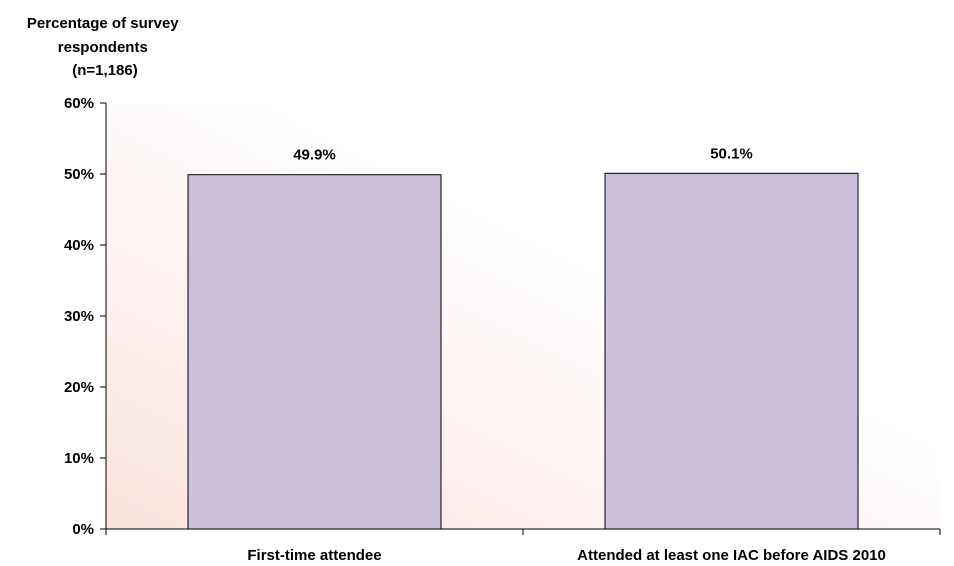  I want to click on y-tick-label: 50%, so click(79, 174).